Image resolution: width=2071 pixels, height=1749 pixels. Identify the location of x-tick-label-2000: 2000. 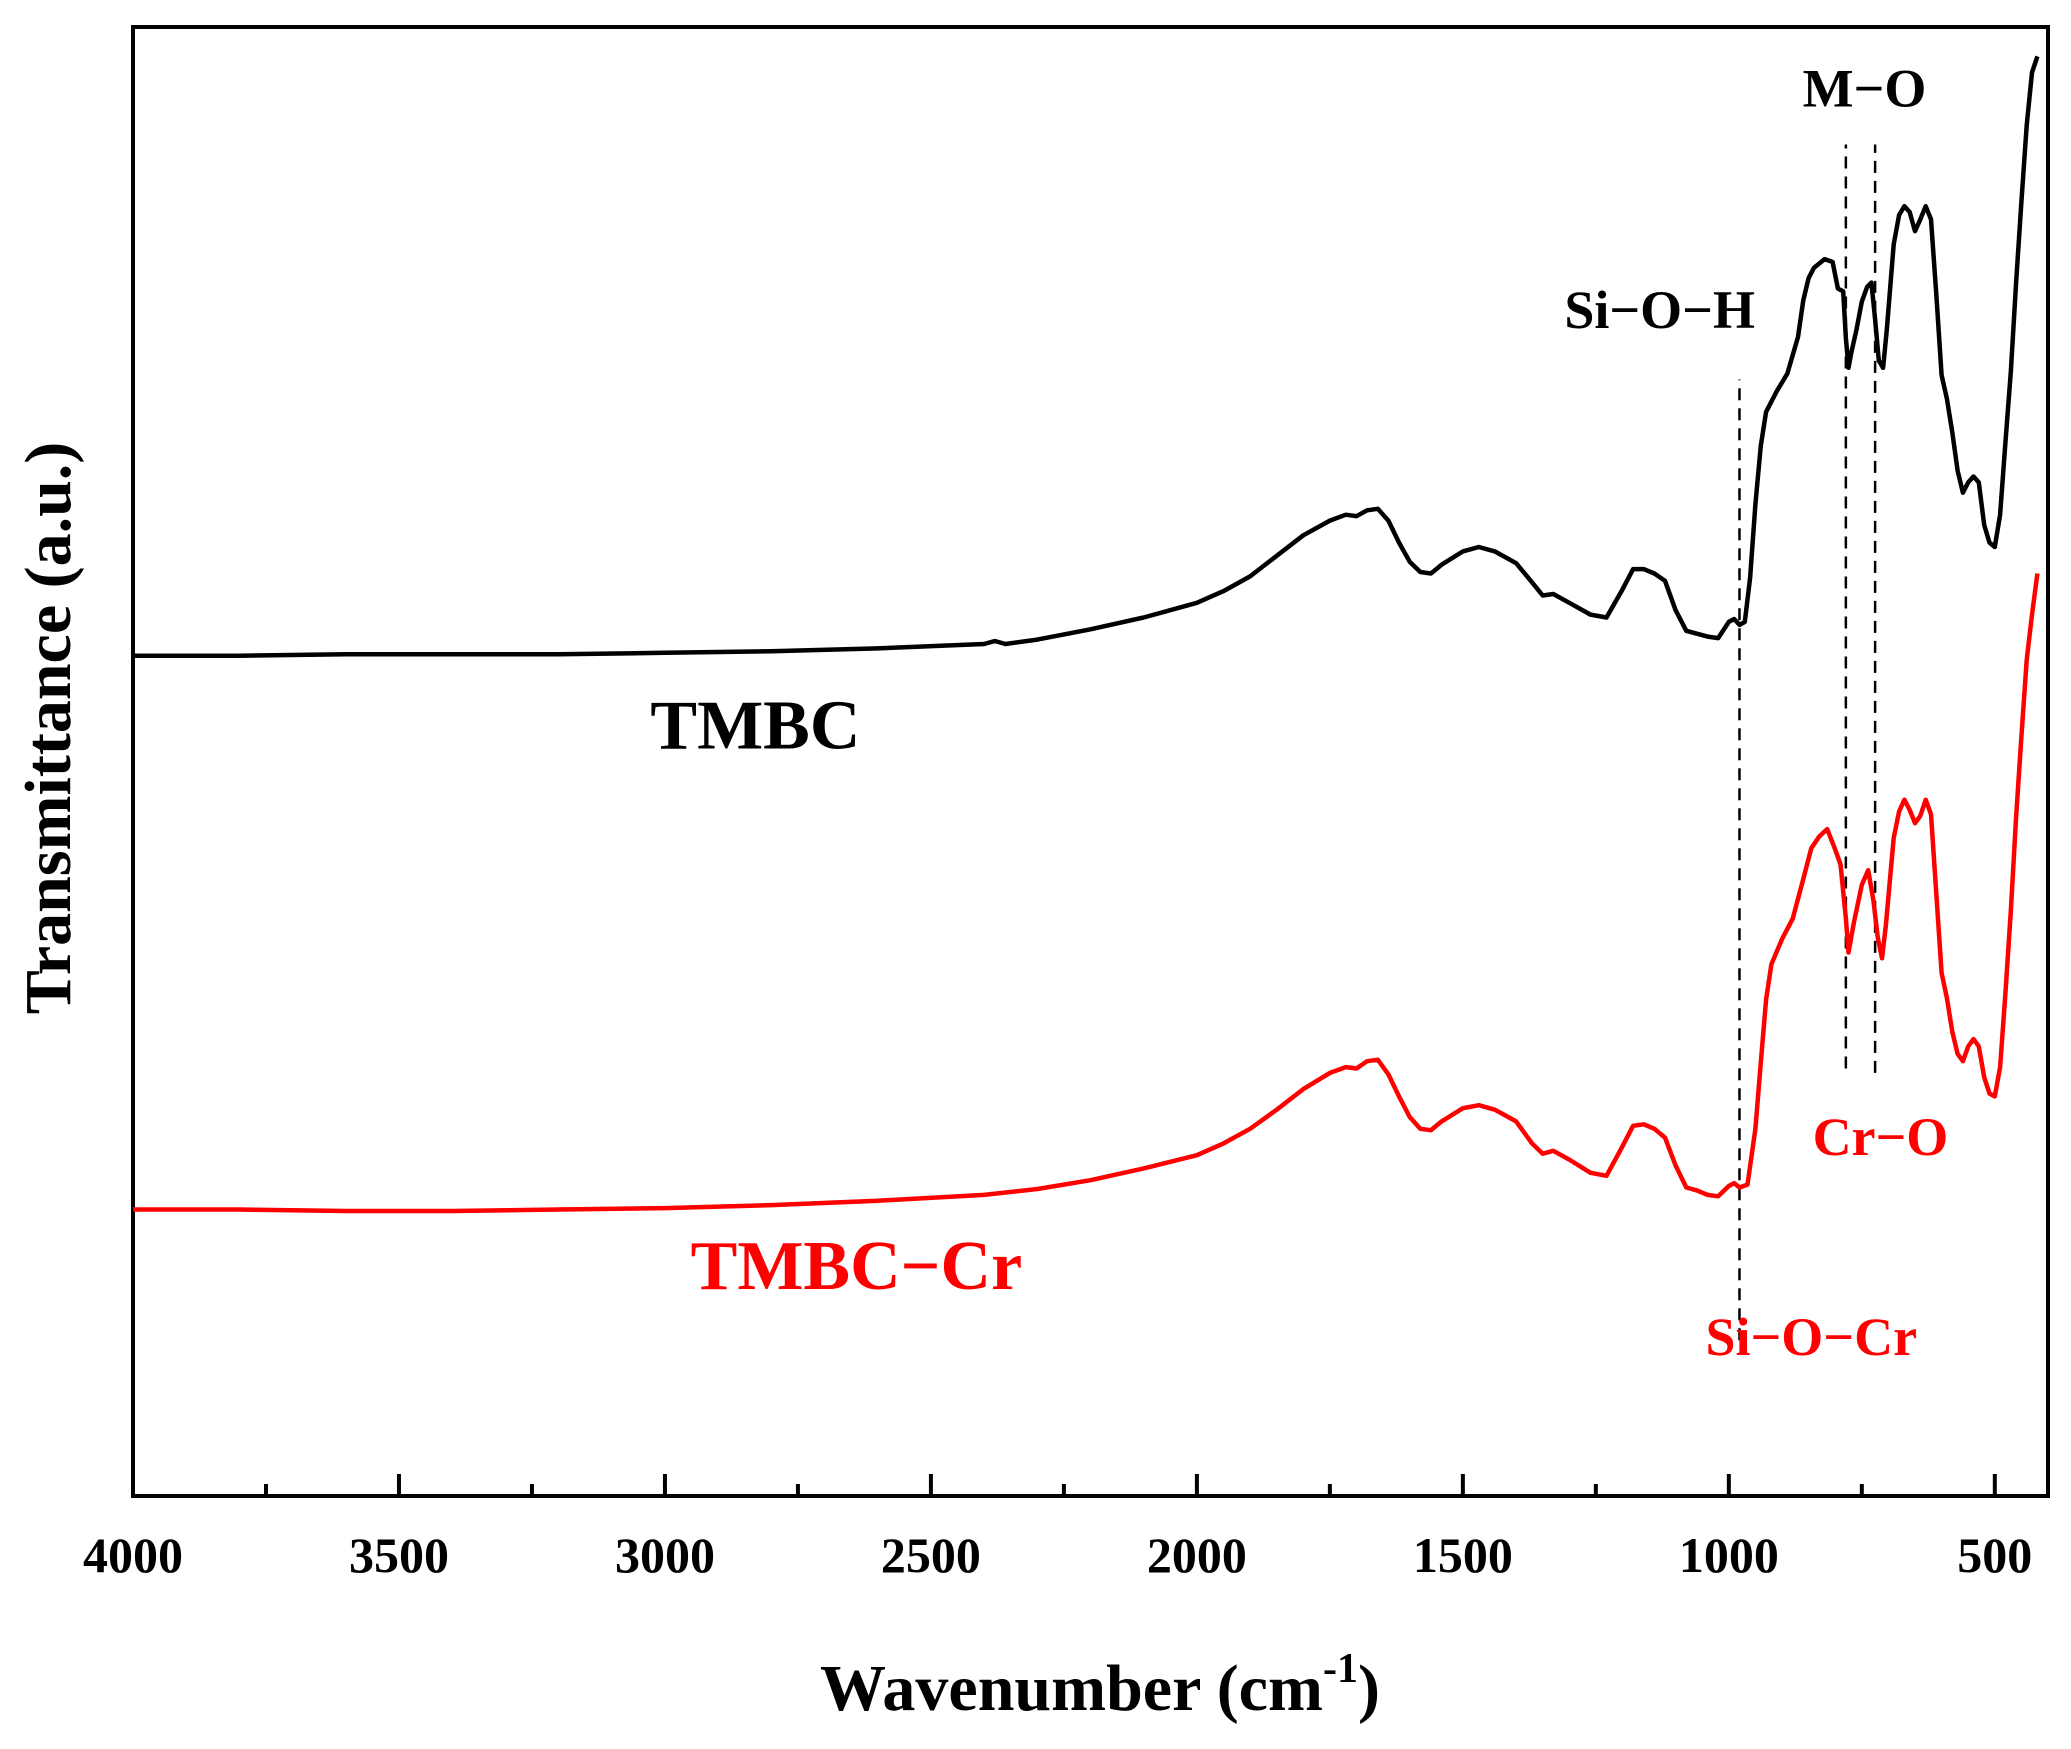
(1197, 1555).